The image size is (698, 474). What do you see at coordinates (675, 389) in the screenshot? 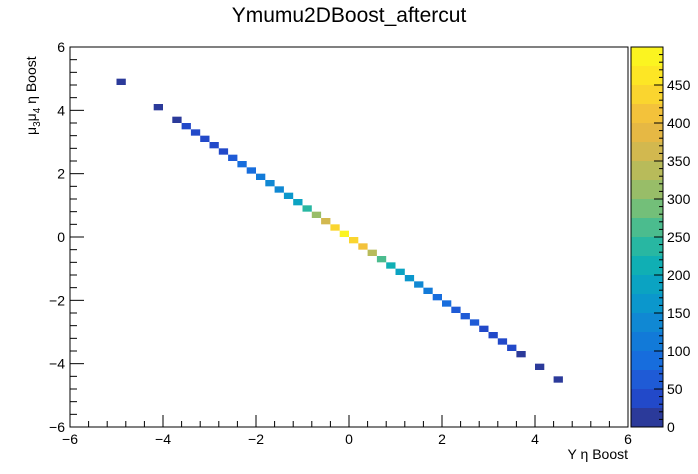
I see `z-tick-label: 50` at bounding box center [675, 389].